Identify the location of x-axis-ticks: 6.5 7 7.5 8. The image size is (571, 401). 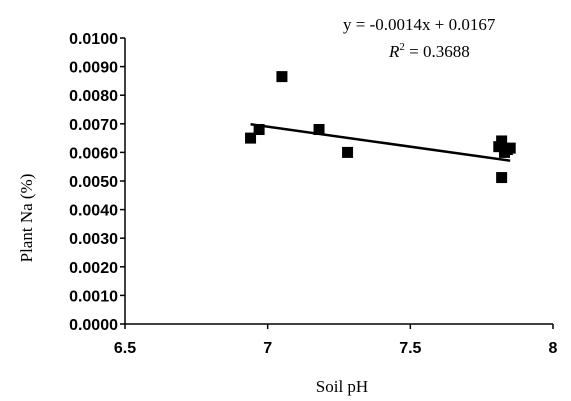
(336, 340).